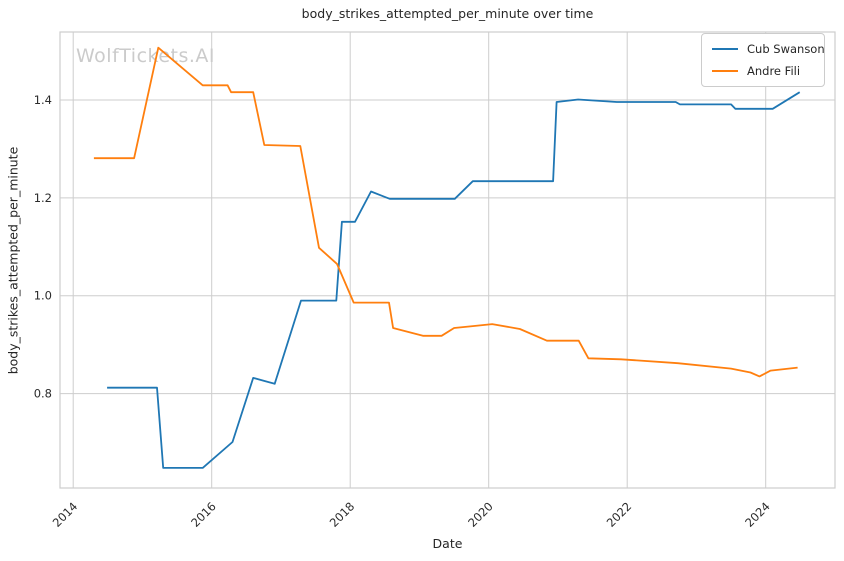 This screenshot has width=844, height=561. What do you see at coordinates (763, 60) in the screenshot?
I see `legend: Cub Swanson Andre Fili` at bounding box center [763, 60].